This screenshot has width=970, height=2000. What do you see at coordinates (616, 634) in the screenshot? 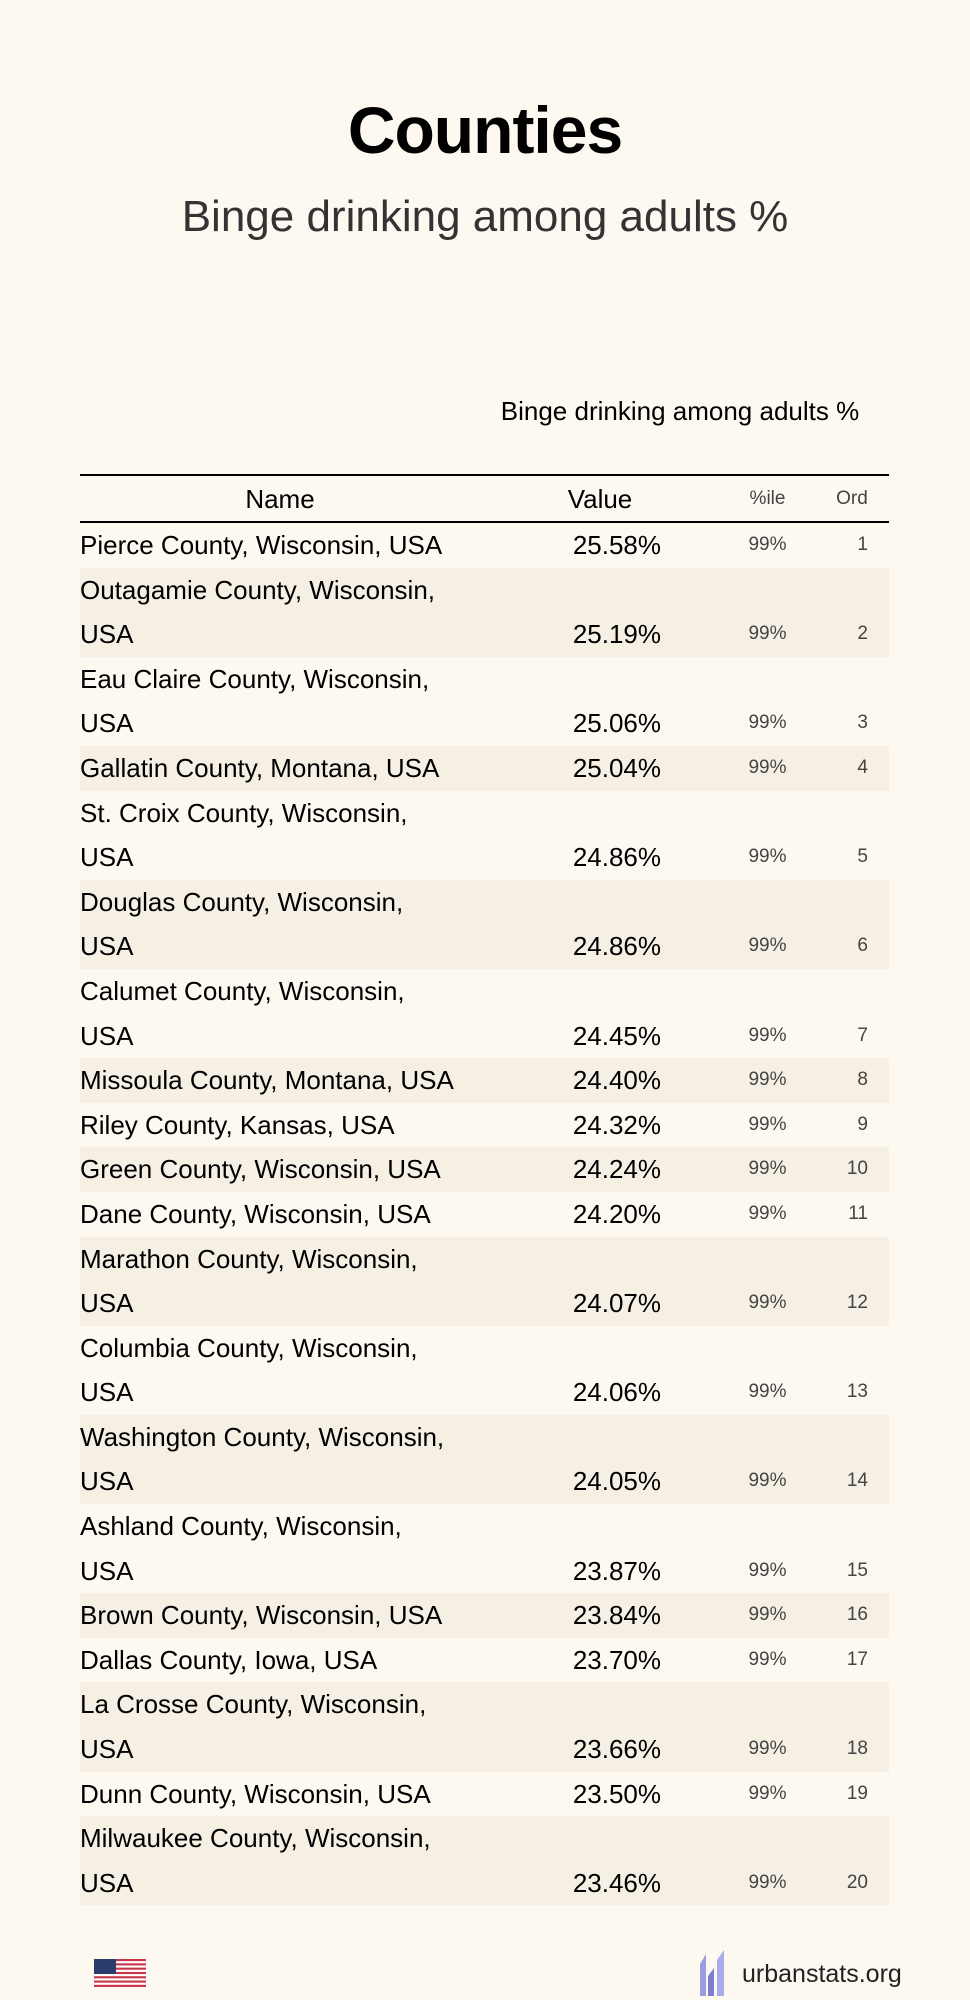
I see `row-value: 25.19%` at bounding box center [616, 634].